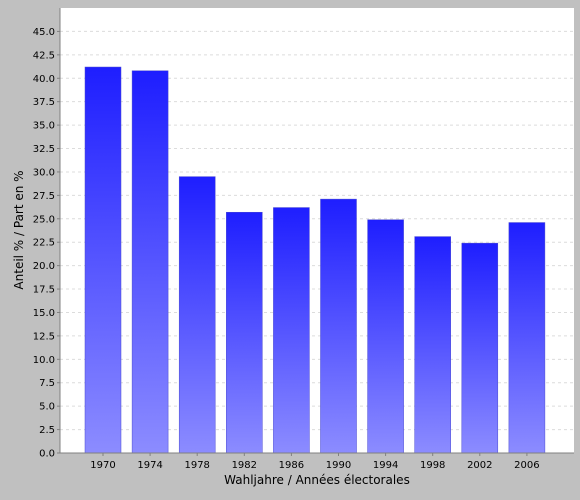 This screenshot has height=500, width=580. Describe the element at coordinates (44, 313) in the screenshot. I see `y-tick-label: 15.0` at that location.